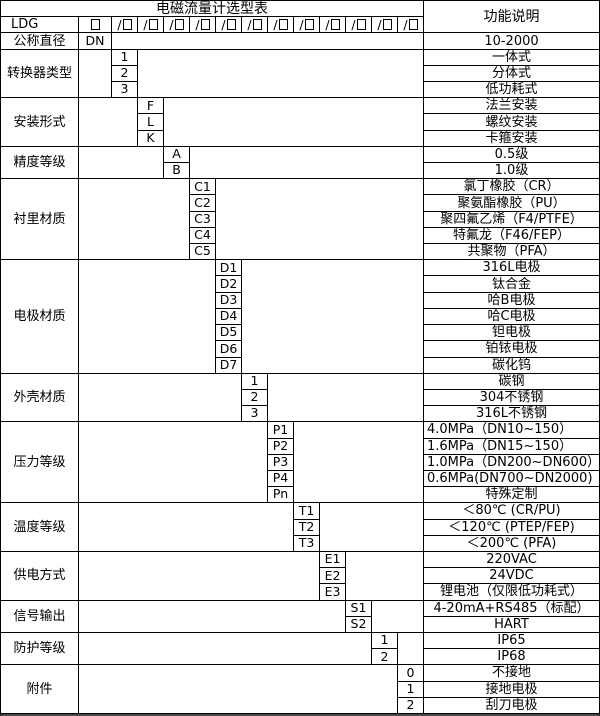 The height and width of the screenshot is (716, 600). I want to click on option-code: S2, so click(359, 624).